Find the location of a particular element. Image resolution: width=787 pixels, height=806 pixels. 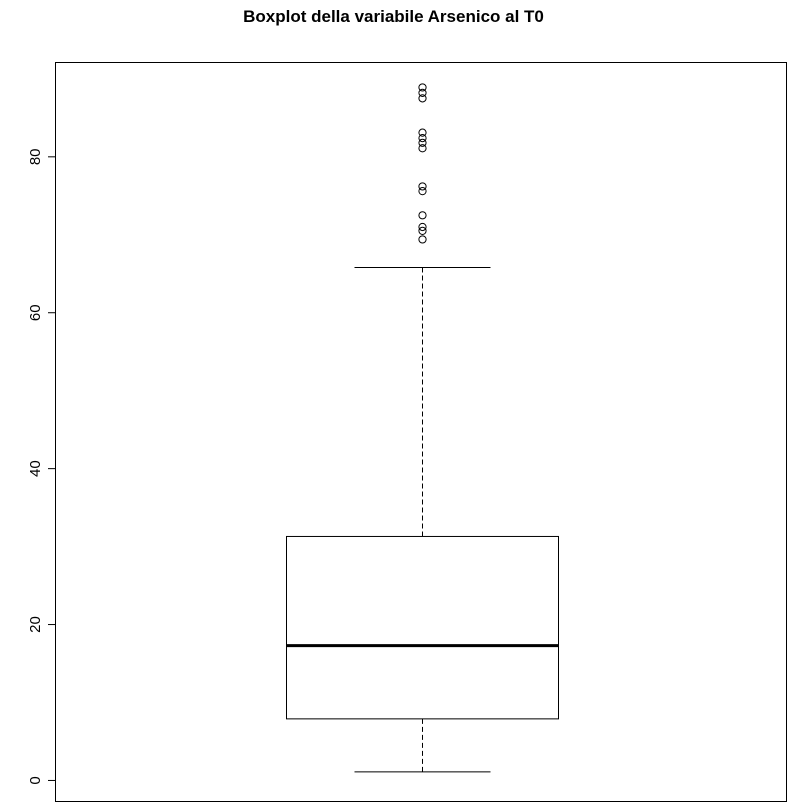

y-tick-label: 60 is located at coordinates (35, 312).